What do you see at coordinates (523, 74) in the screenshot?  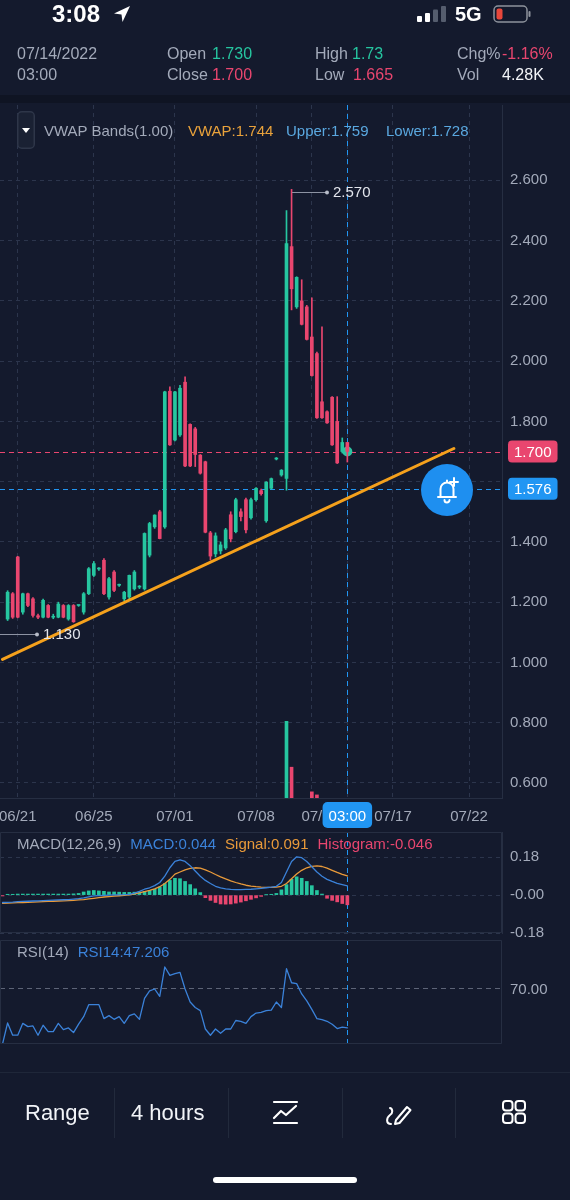 I see `text: 4.28K` at bounding box center [523, 74].